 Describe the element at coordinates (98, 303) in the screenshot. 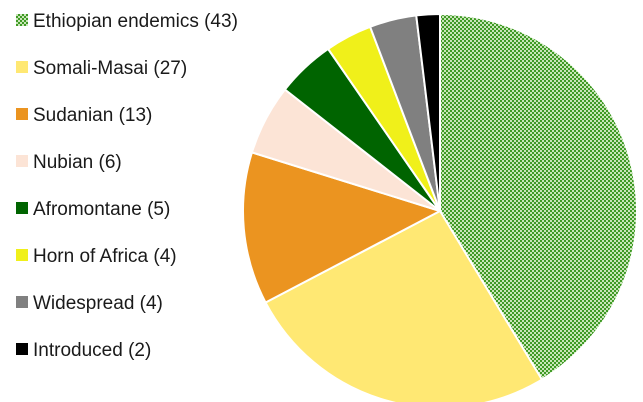

I see `legend-label: Widespread (4)` at that location.